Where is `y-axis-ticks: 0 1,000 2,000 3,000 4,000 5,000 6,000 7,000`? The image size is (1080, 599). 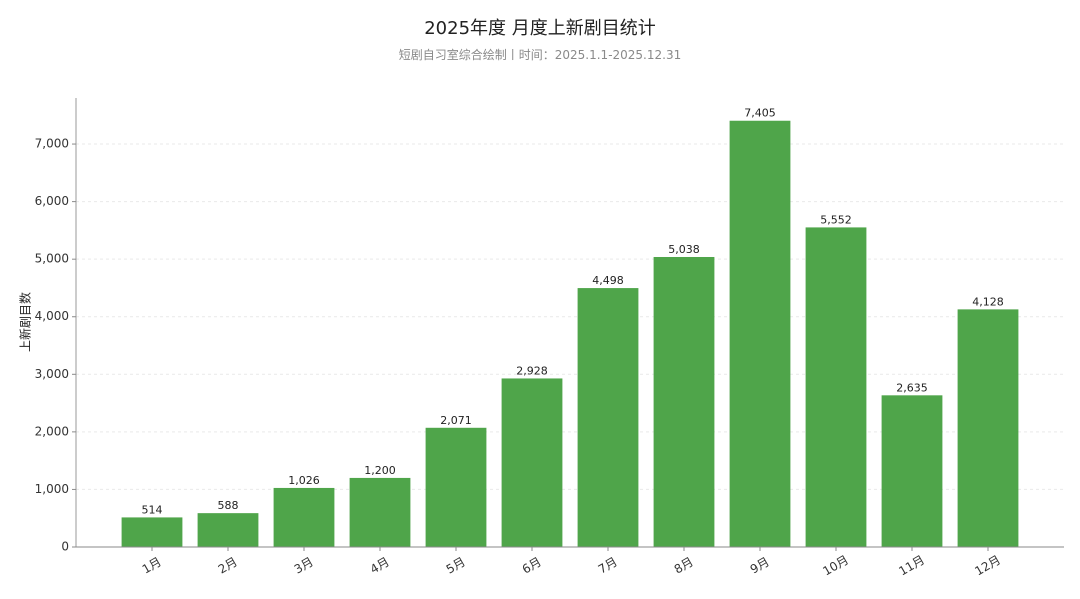
y-axis-ticks: 0 1,000 2,000 3,000 4,000 5,000 6,000 7,000 is located at coordinates (55, 345).